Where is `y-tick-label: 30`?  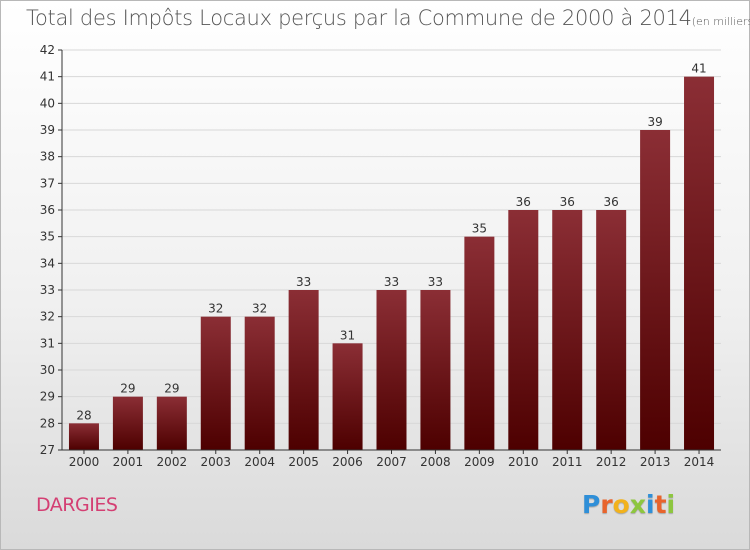
y-tick-label: 30 is located at coordinates (47, 370).